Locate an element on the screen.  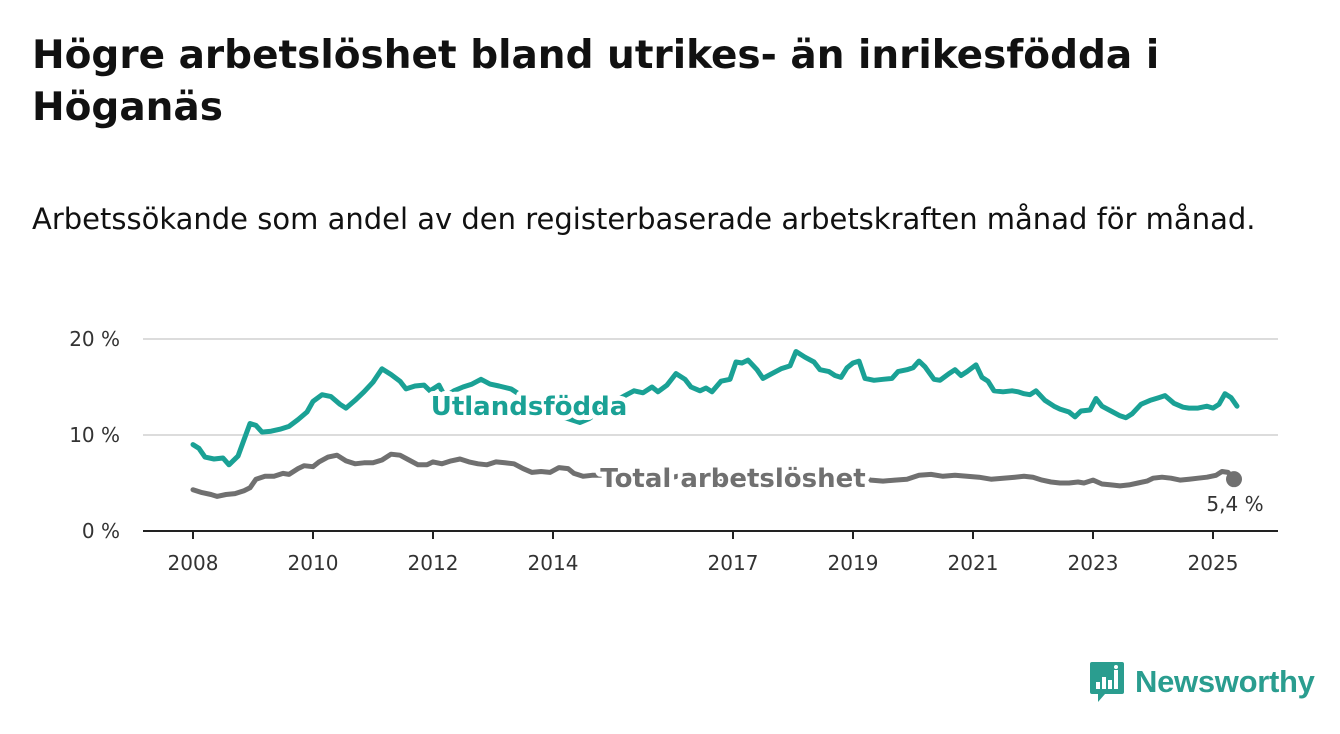
y-tick-label: 0 % is located at coordinates (101, 531).